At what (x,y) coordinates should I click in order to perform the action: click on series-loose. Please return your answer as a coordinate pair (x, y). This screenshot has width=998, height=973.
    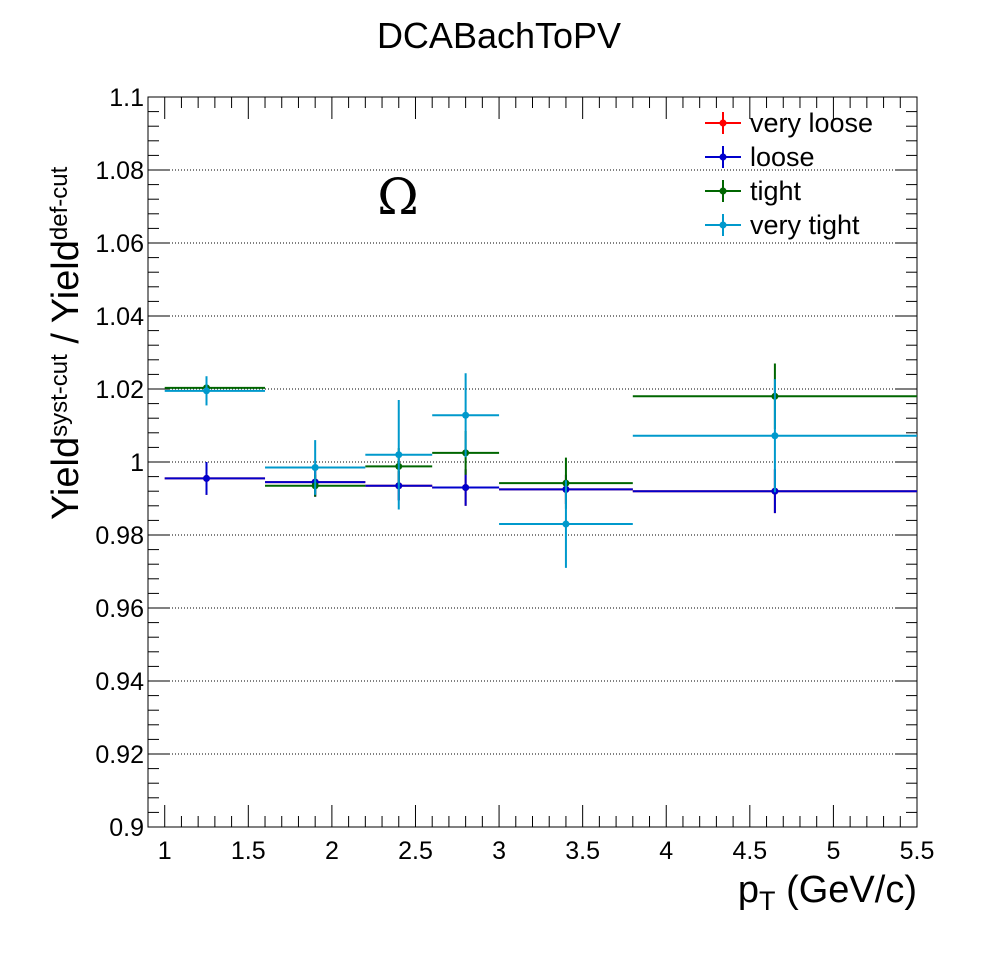
    Looking at the image, I should click on (540, 488).